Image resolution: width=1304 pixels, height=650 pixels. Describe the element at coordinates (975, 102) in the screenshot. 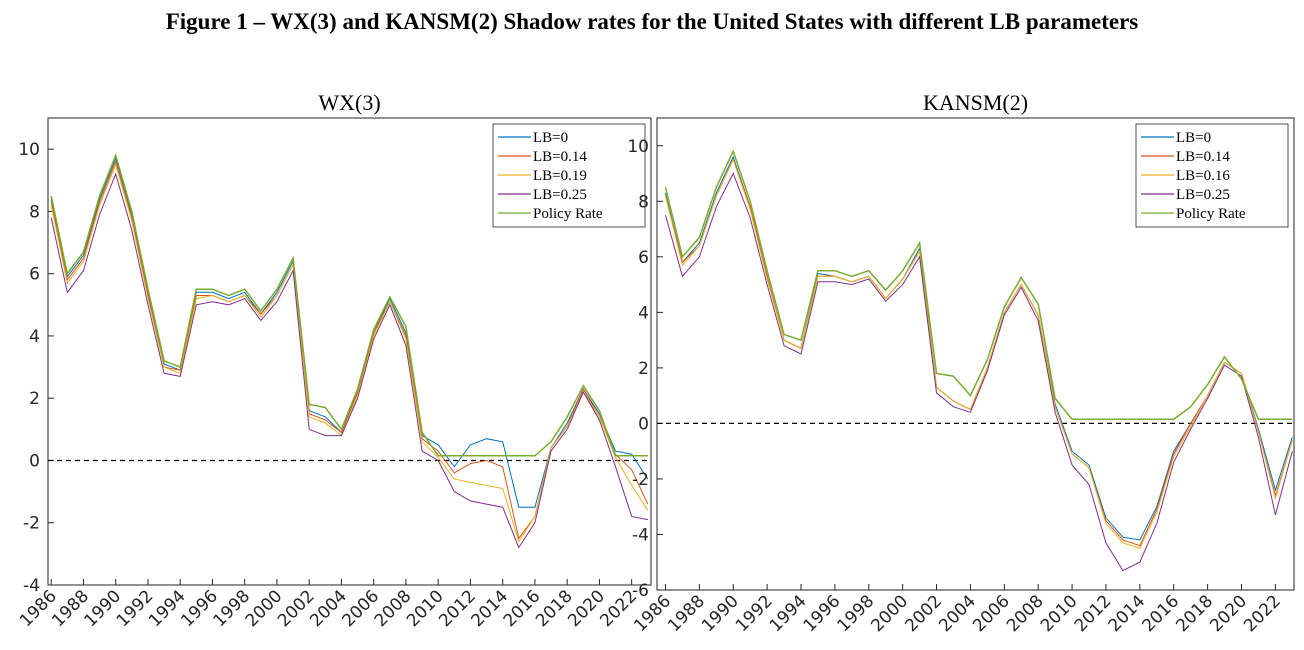

I see `subplot-title: KANSM(2)` at that location.